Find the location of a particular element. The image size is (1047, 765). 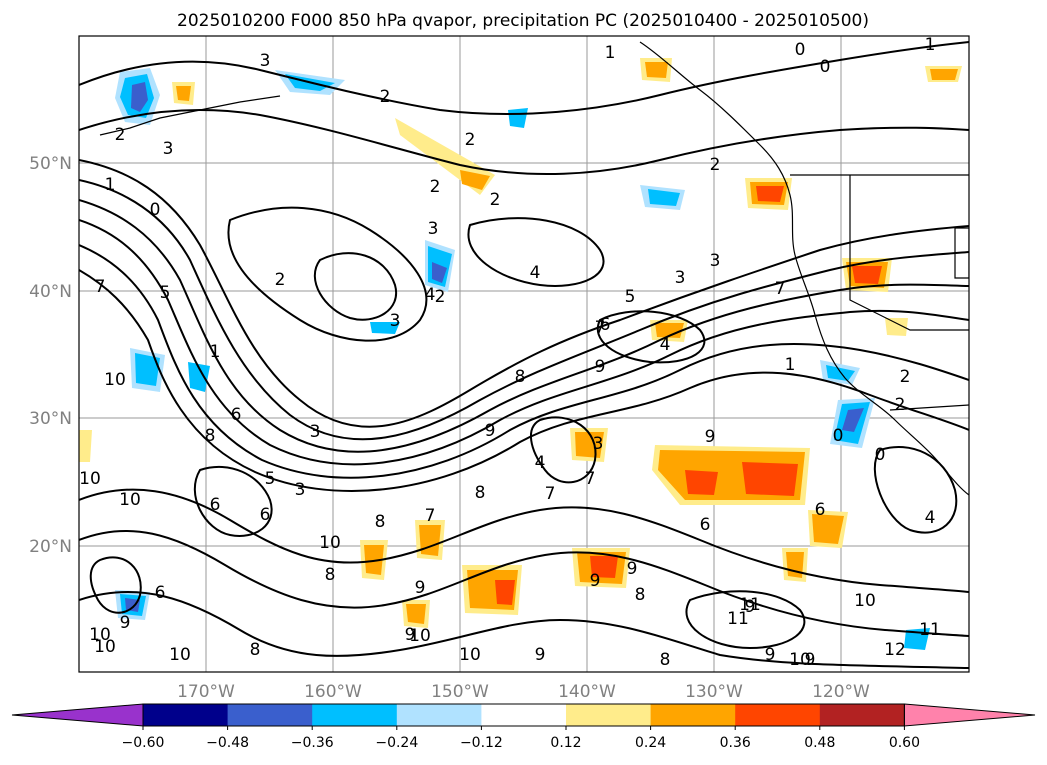

colorbar-extend-low is located at coordinates (77, 715).